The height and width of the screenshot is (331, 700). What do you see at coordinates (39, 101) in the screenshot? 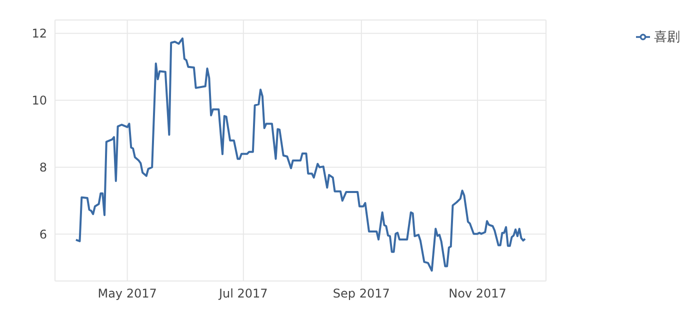
I see `y-tick-label: 10` at bounding box center [39, 101].